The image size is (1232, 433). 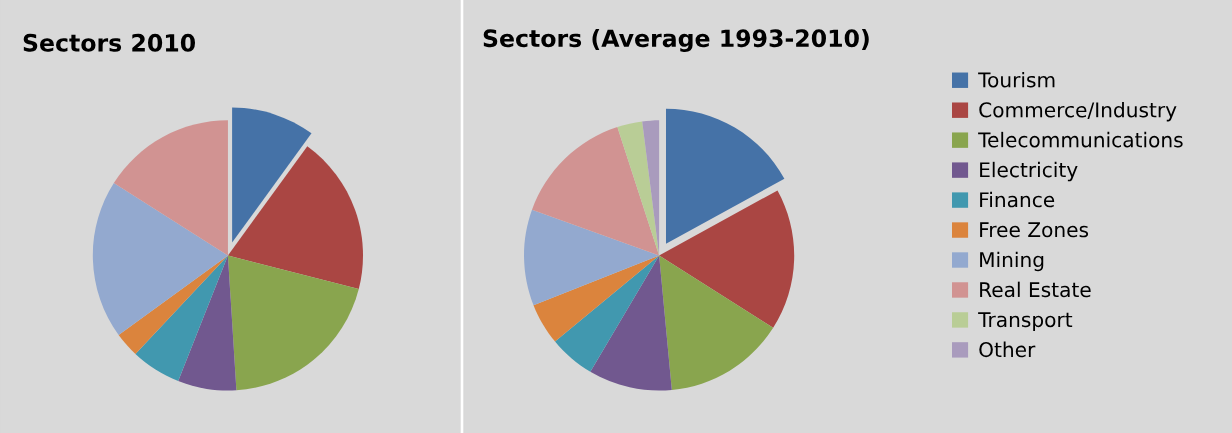 What do you see at coordinates (1025, 322) in the screenshot?
I see `legend-label: Transport` at bounding box center [1025, 322].